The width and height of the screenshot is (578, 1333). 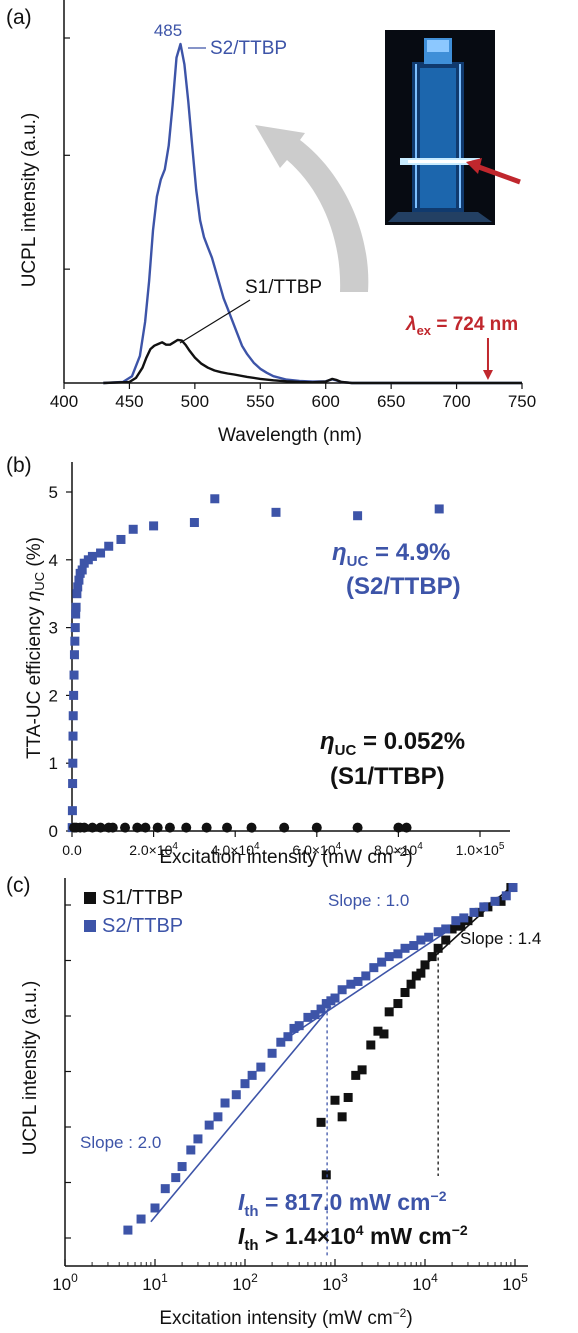 What do you see at coordinates (155, 1282) in the screenshot?
I see `x-tick-label: 10¹` at bounding box center [155, 1282].